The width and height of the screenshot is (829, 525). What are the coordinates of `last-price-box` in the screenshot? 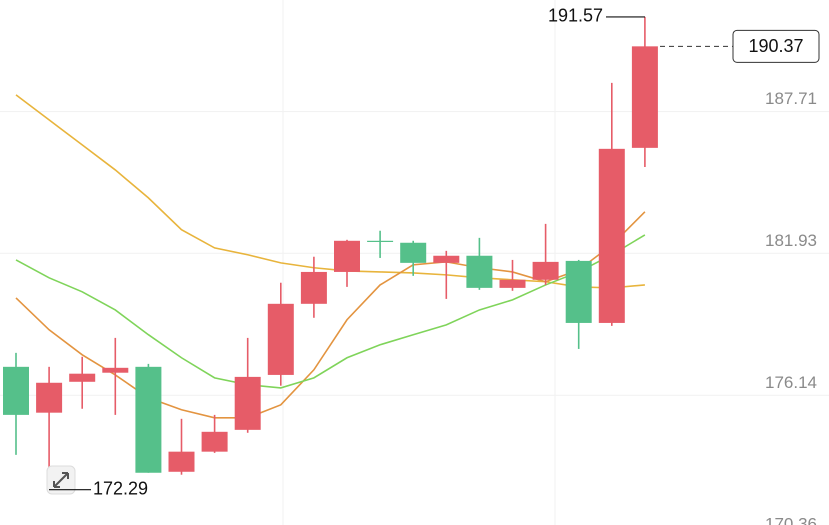 It's located at (776, 46).